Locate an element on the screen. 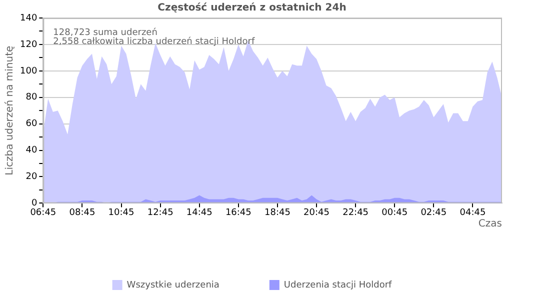  x-tick-label: 06:45 is located at coordinates (43, 213).